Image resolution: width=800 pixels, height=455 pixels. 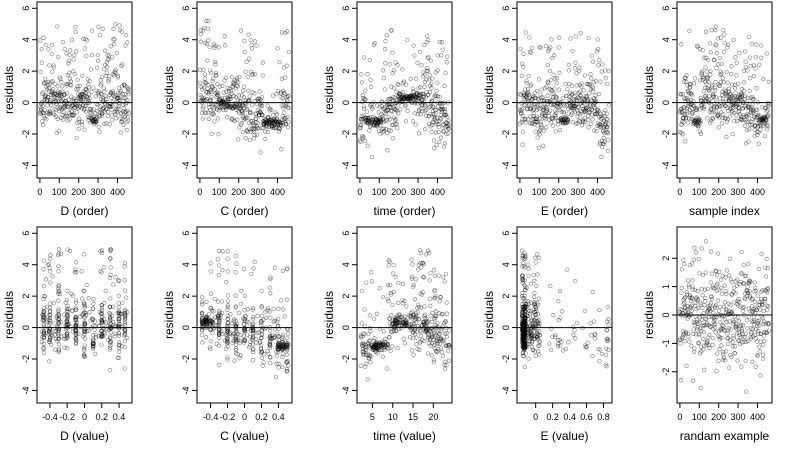 I want to click on y-tick-label: 4, so click(x=346, y=264).